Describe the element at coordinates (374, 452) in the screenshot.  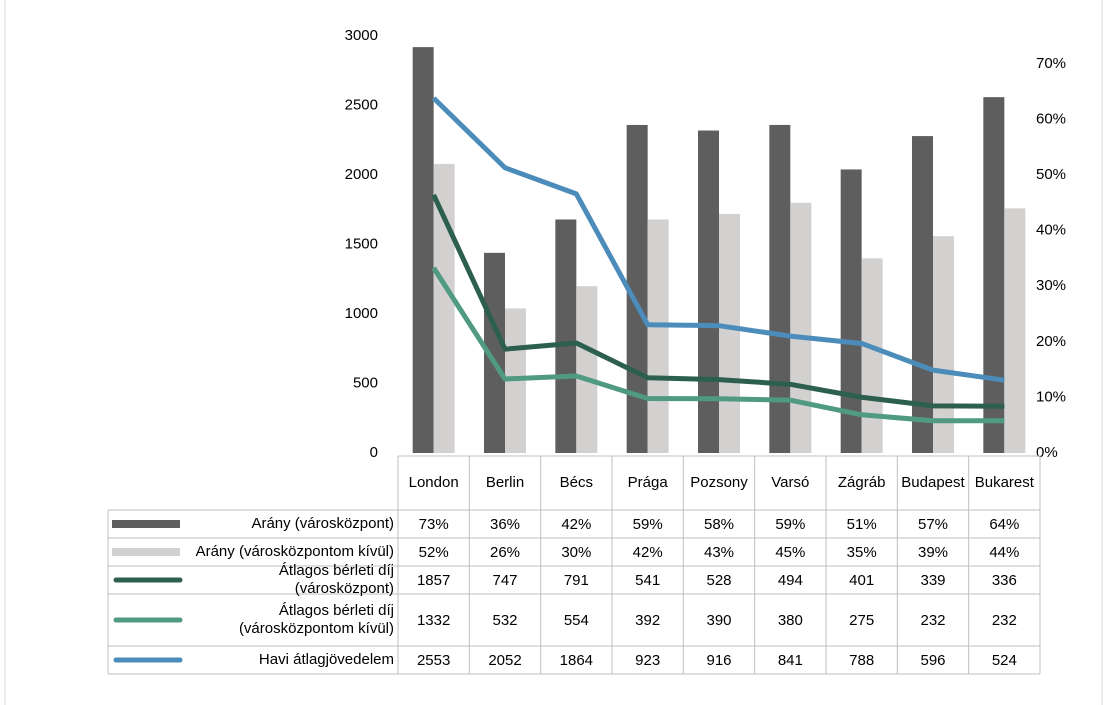
I see `y-tick-label: 0` at that location.